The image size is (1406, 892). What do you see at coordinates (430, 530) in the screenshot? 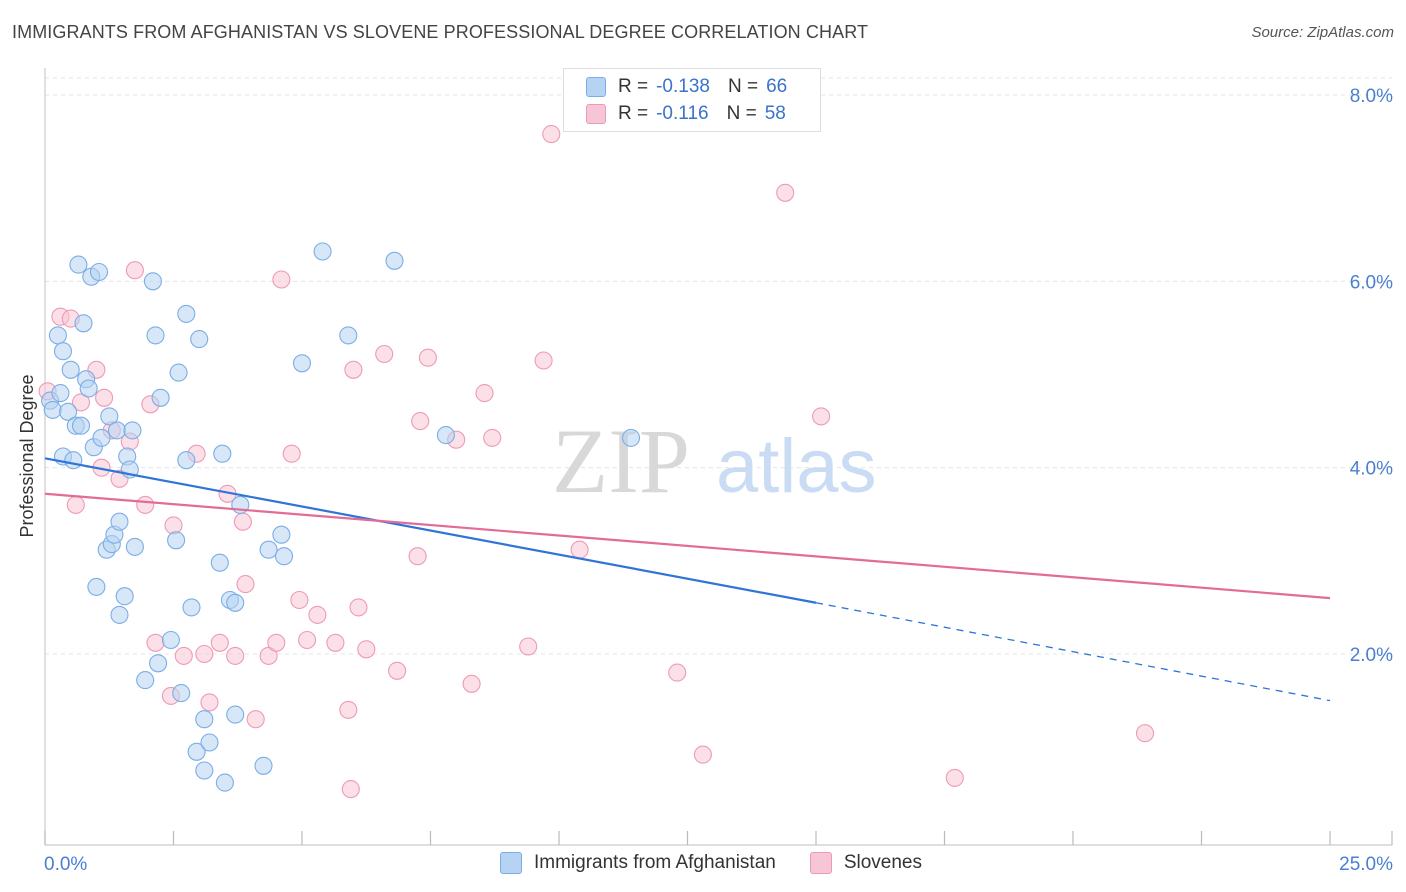
I see `afghanistan-trend-line` at bounding box center [430, 530].